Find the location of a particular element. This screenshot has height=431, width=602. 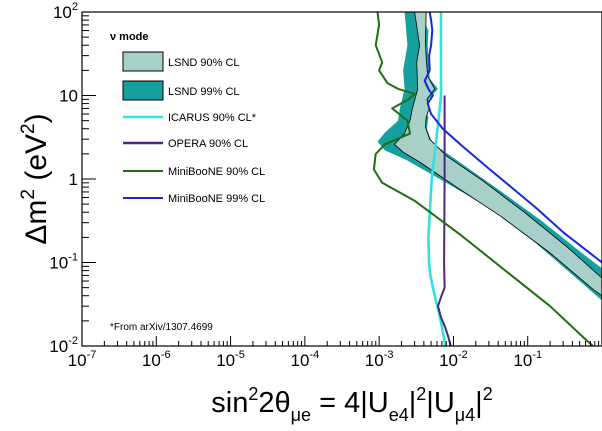

x-tick-label: 10⁻⁴ is located at coordinates (305, 359).